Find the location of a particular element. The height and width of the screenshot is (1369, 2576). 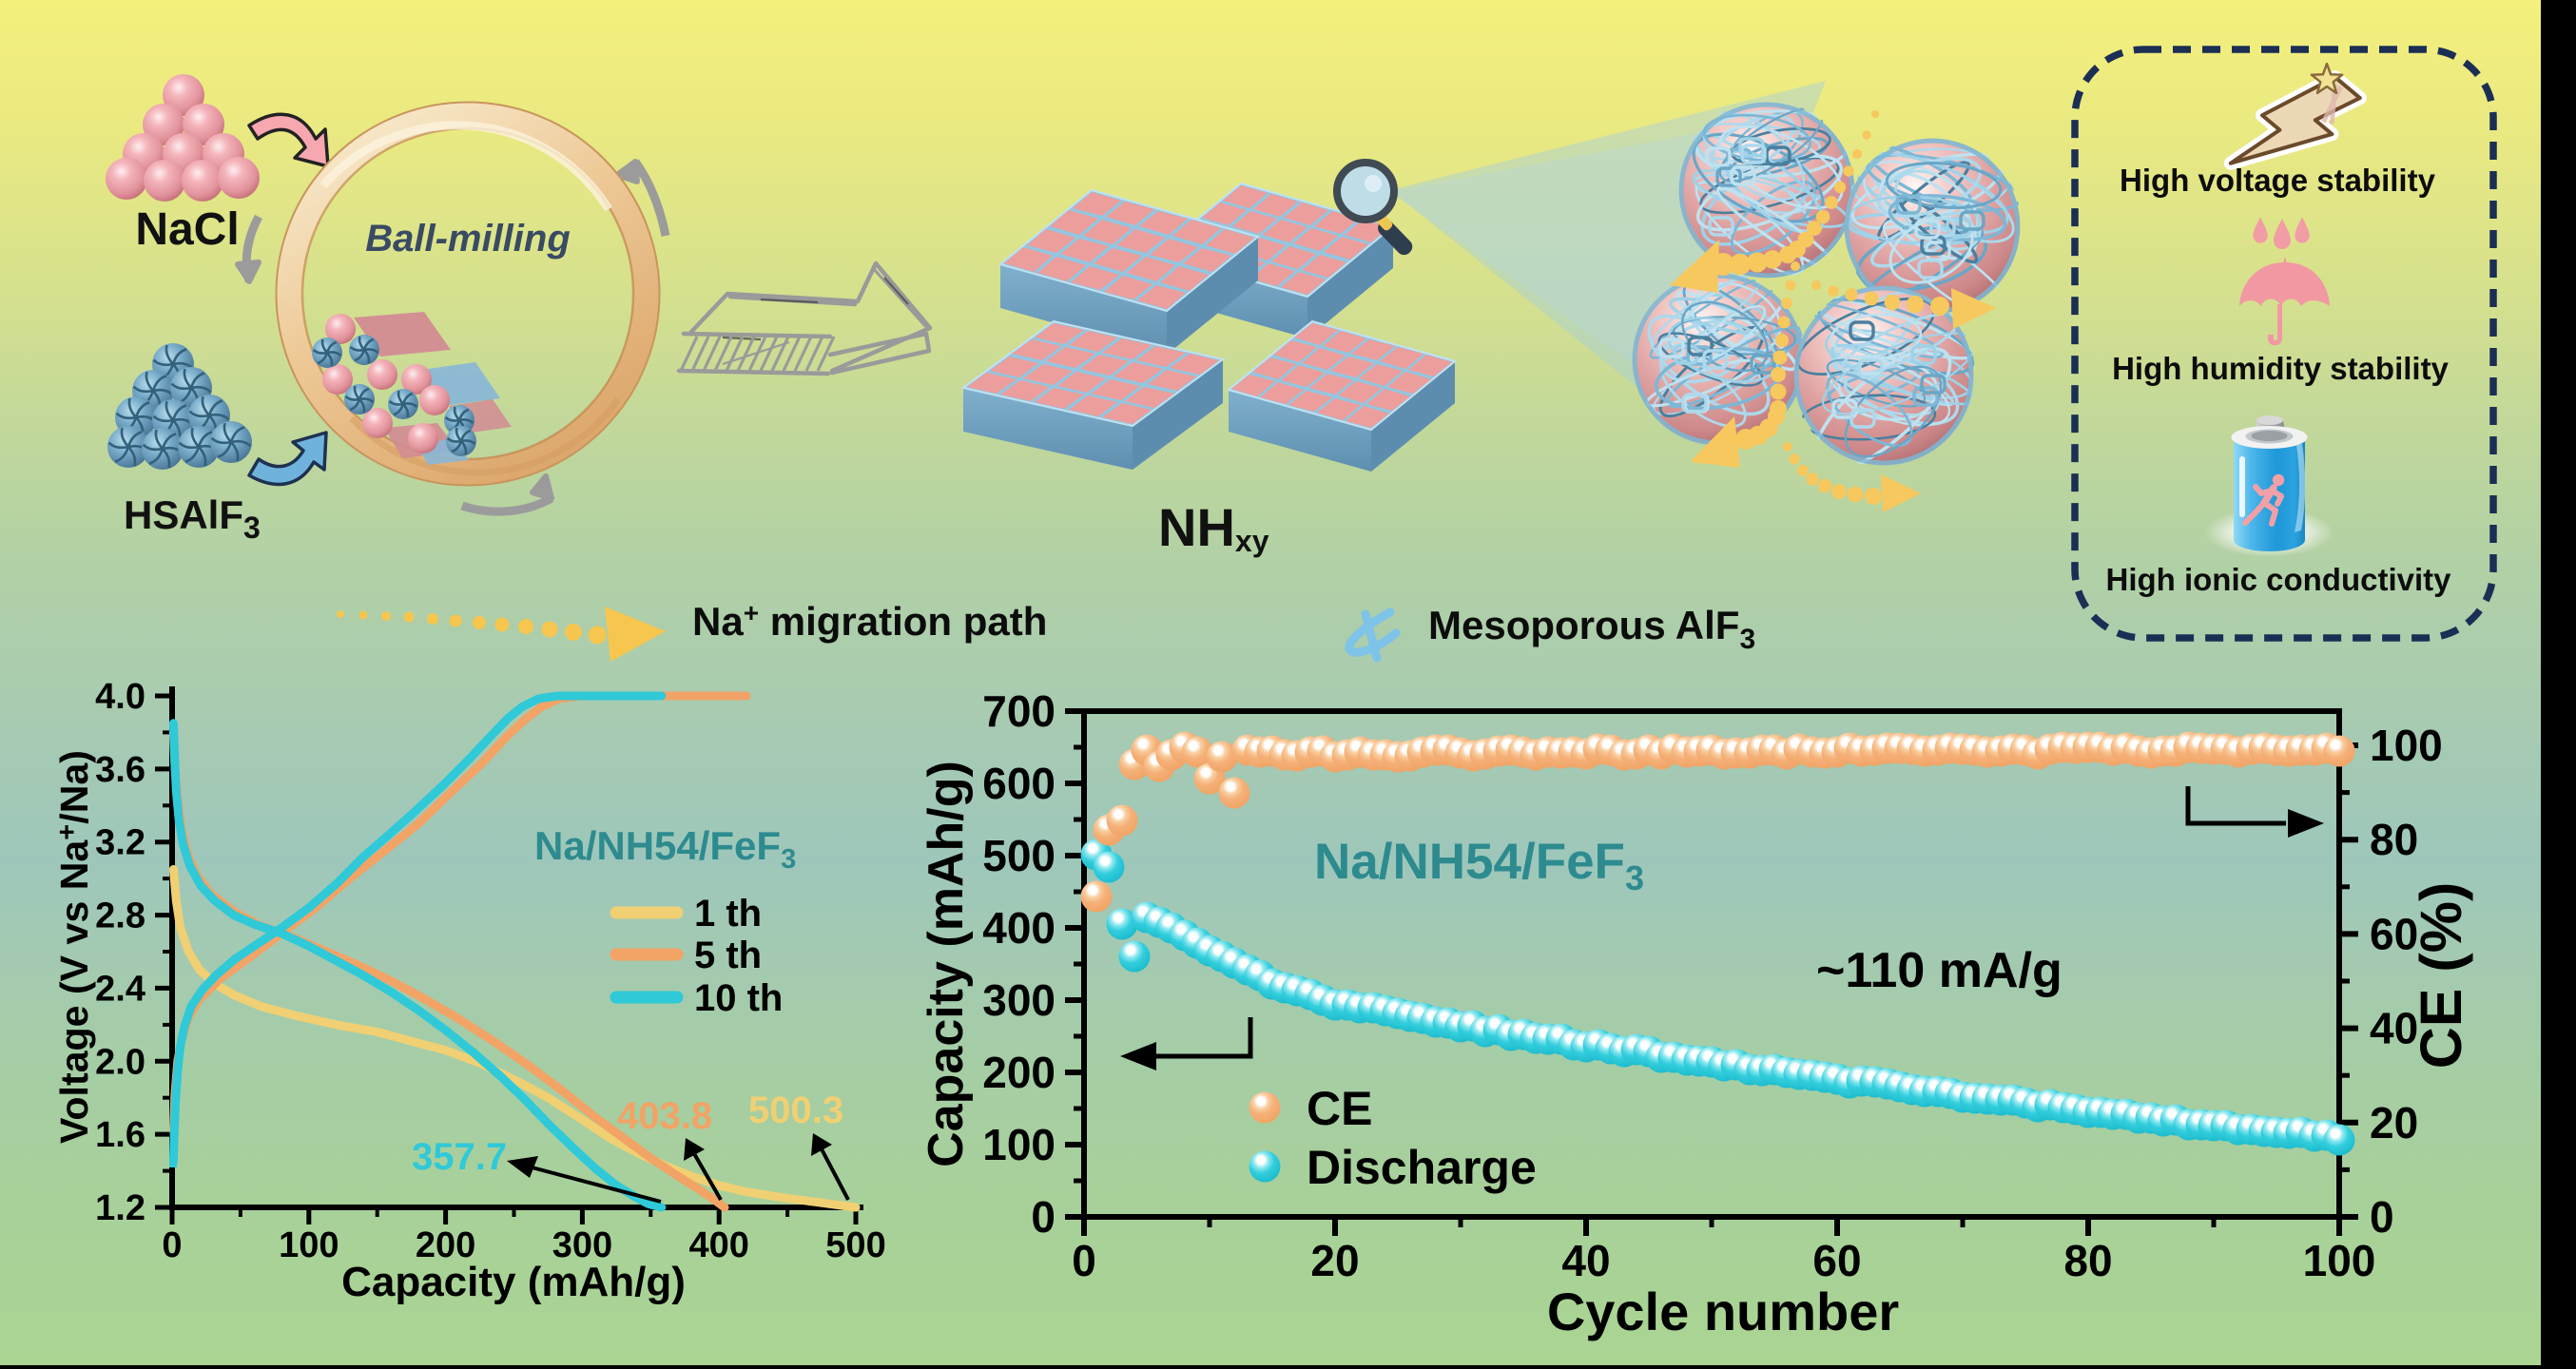

svg-text: CE (%) is located at coordinates (2441, 976).